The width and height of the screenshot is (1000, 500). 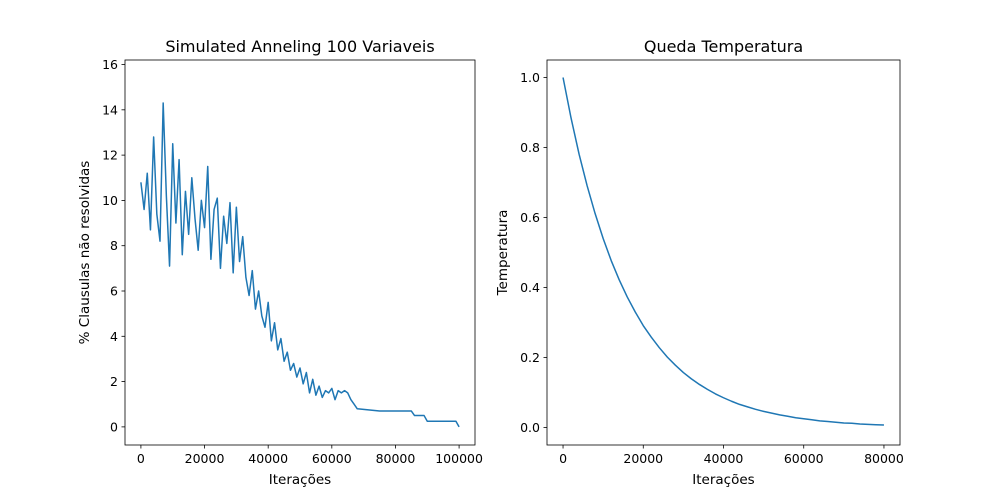 I want to click on y-tick-label: 0.8, so click(x=530, y=147).